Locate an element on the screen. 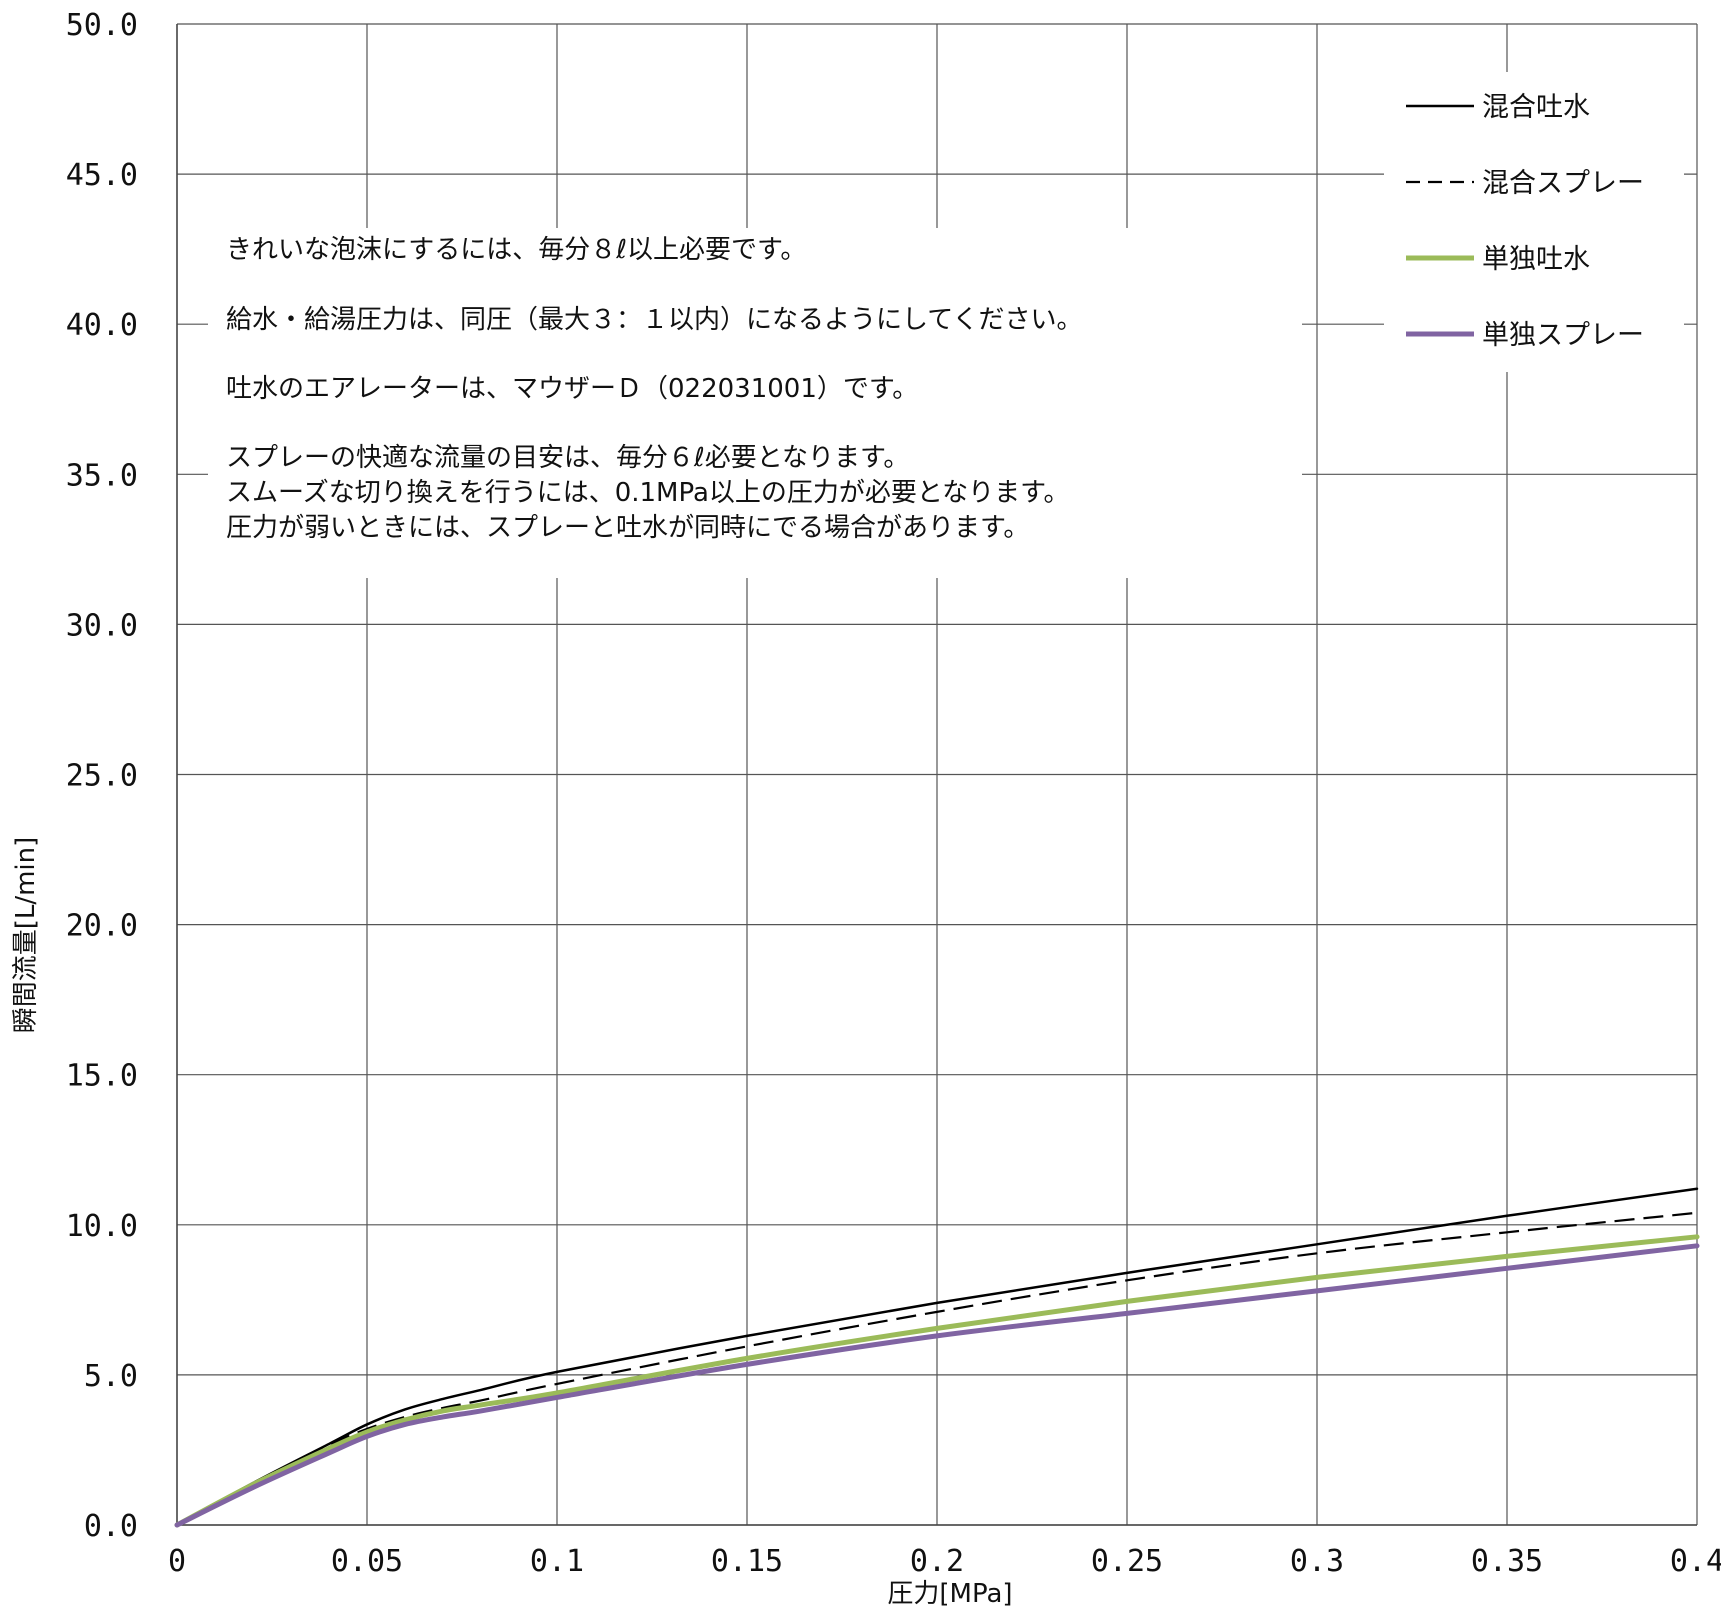 This screenshot has height=1608, width=1721. y-tick-label: 0.0 is located at coordinates (111, 1526).